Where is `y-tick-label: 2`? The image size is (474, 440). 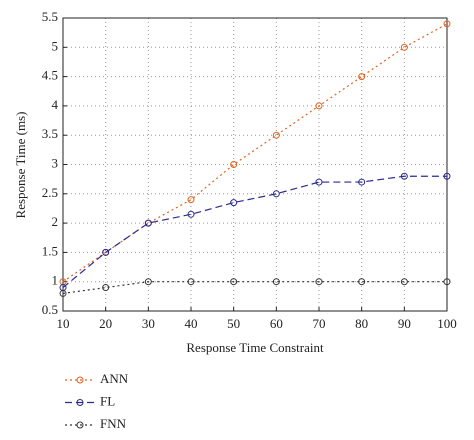 y-tick-label: 2 is located at coordinates (55, 221).